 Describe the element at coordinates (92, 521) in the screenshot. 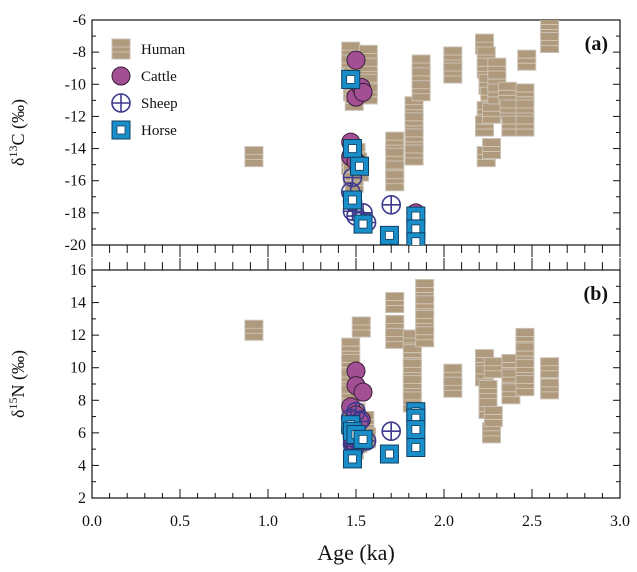

I see `x-tick-label: 0.0` at that location.